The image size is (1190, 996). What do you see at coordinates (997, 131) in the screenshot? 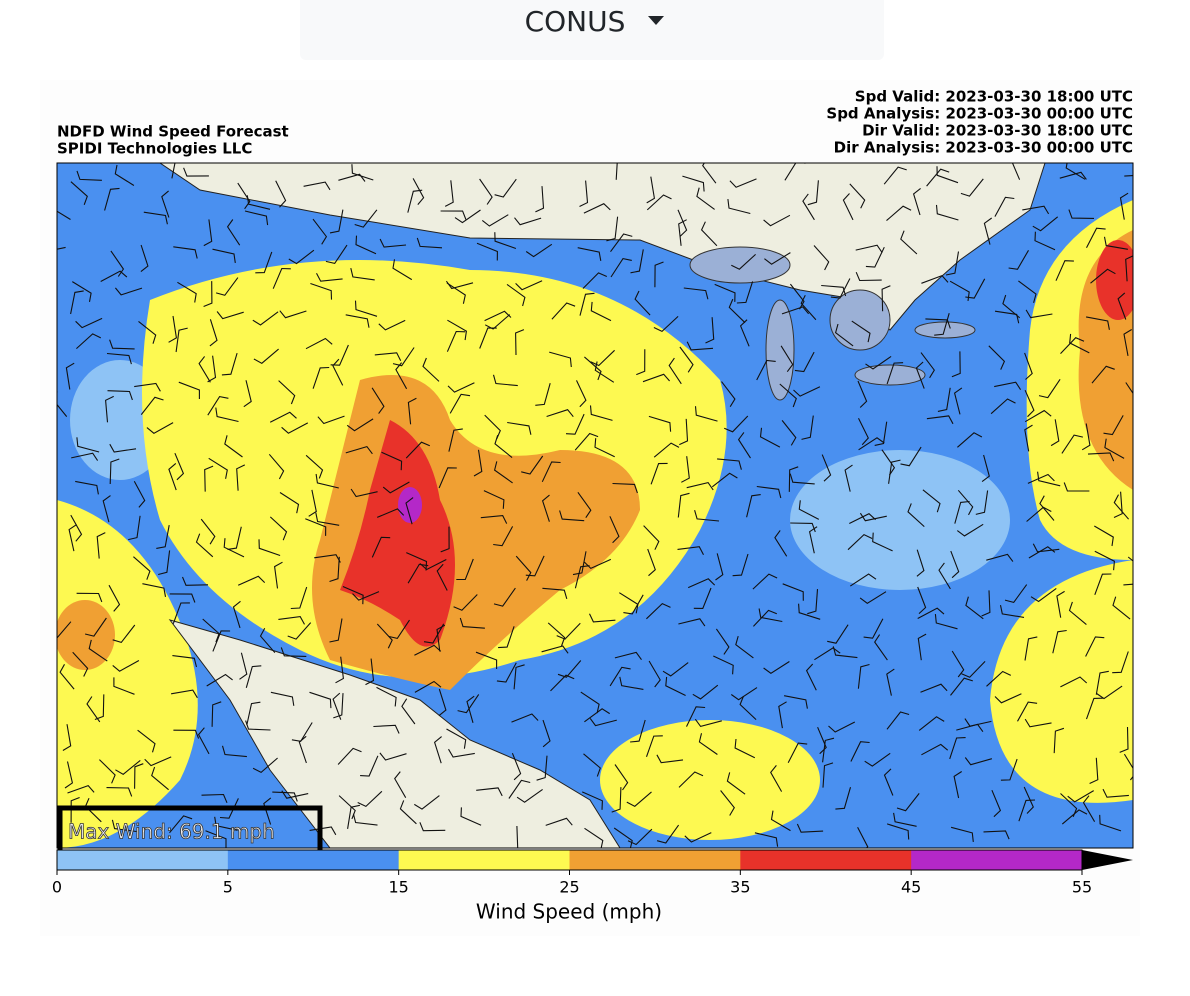
I see `valid-time: Dir Valid: 2023-03-30 18:00 UTC` at bounding box center [997, 131].